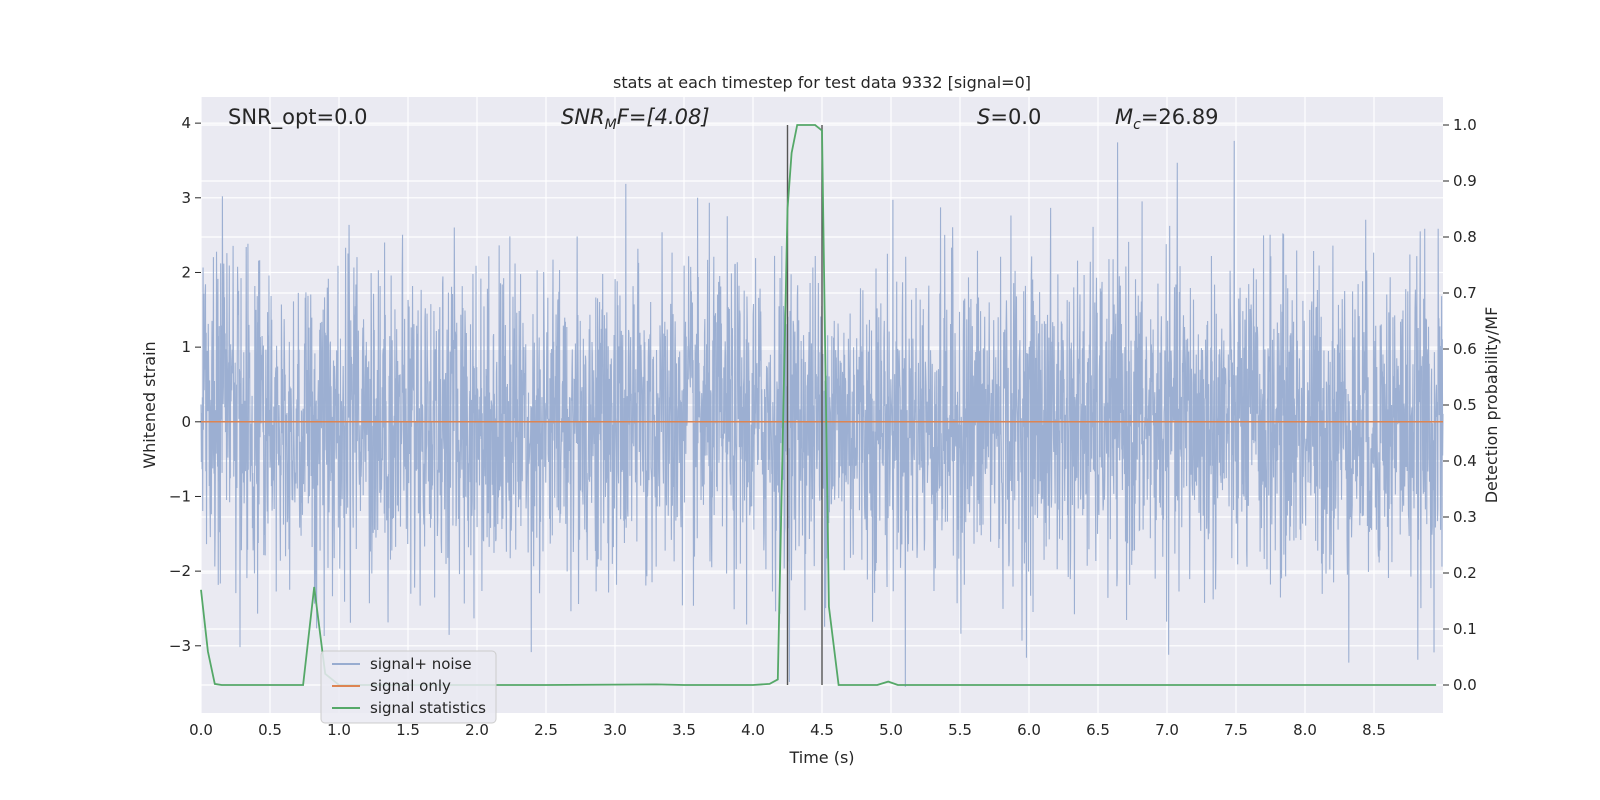  I want to click on x-tick-label: 0.0, so click(201, 730).